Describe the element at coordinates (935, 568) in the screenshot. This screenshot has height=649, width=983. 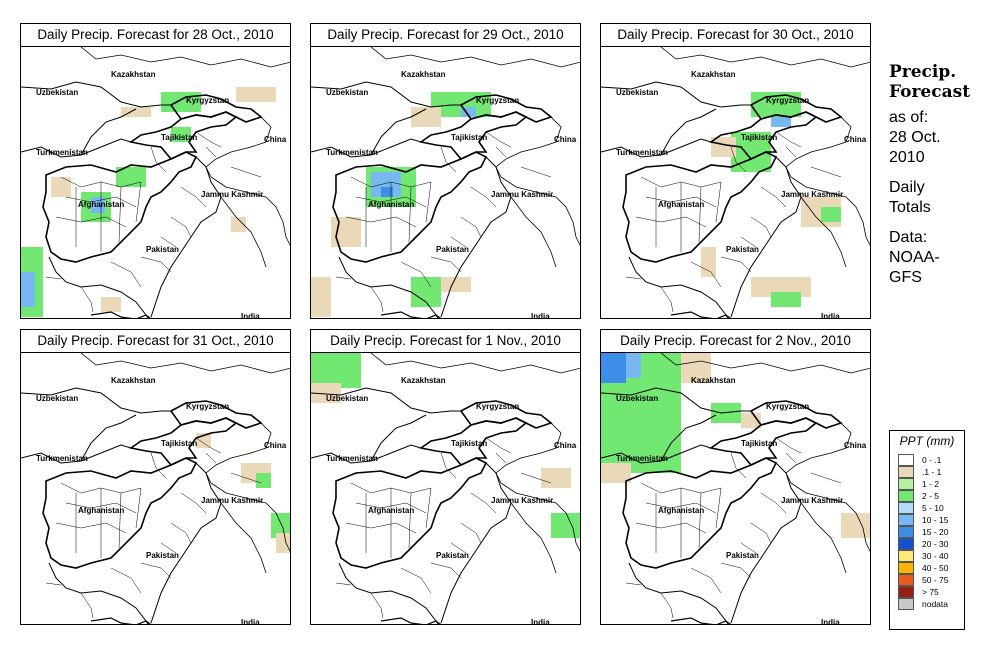
I see `legend-label: 40 - 50` at that location.